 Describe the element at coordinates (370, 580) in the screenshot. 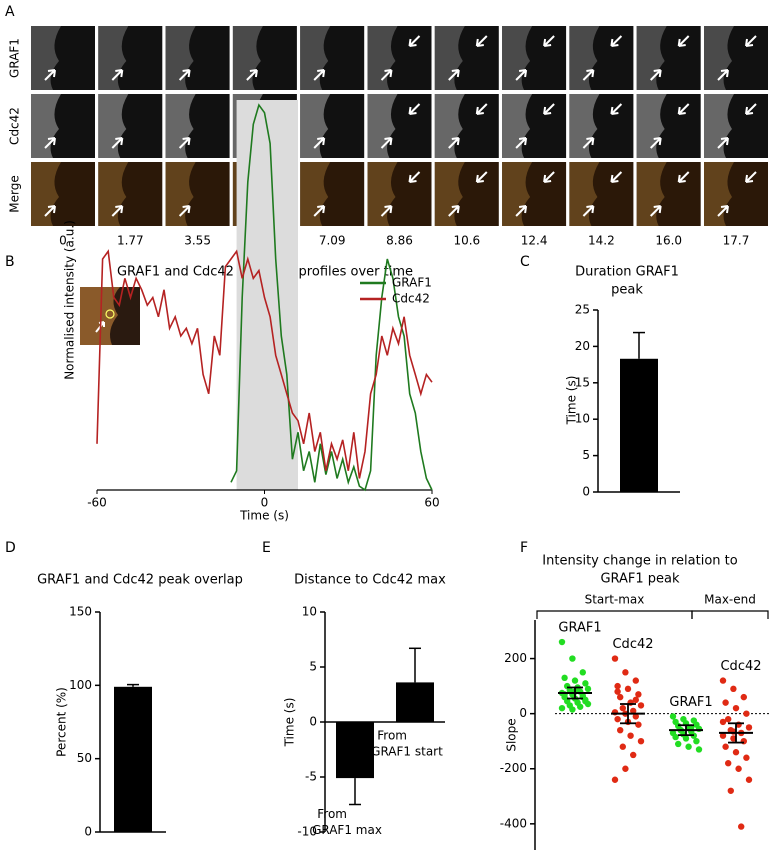

I see `chart-title: Distance to Cdc42 max` at that location.